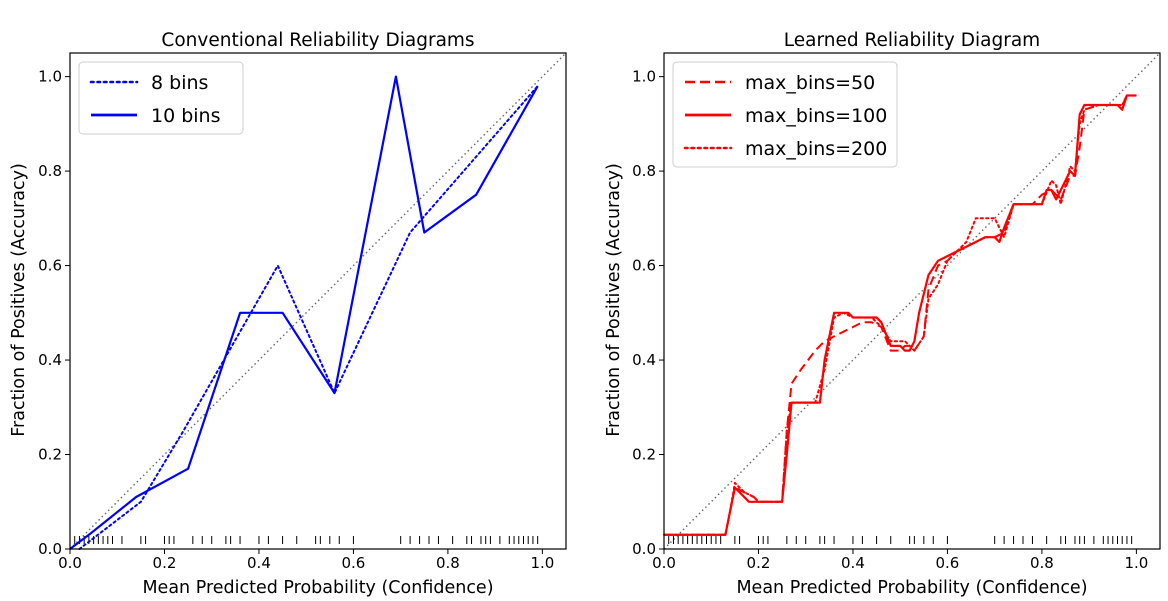 Image resolution: width=1168 pixels, height=601 pixels. I want to click on left-y-tick-label: 0.6, so click(50, 266).